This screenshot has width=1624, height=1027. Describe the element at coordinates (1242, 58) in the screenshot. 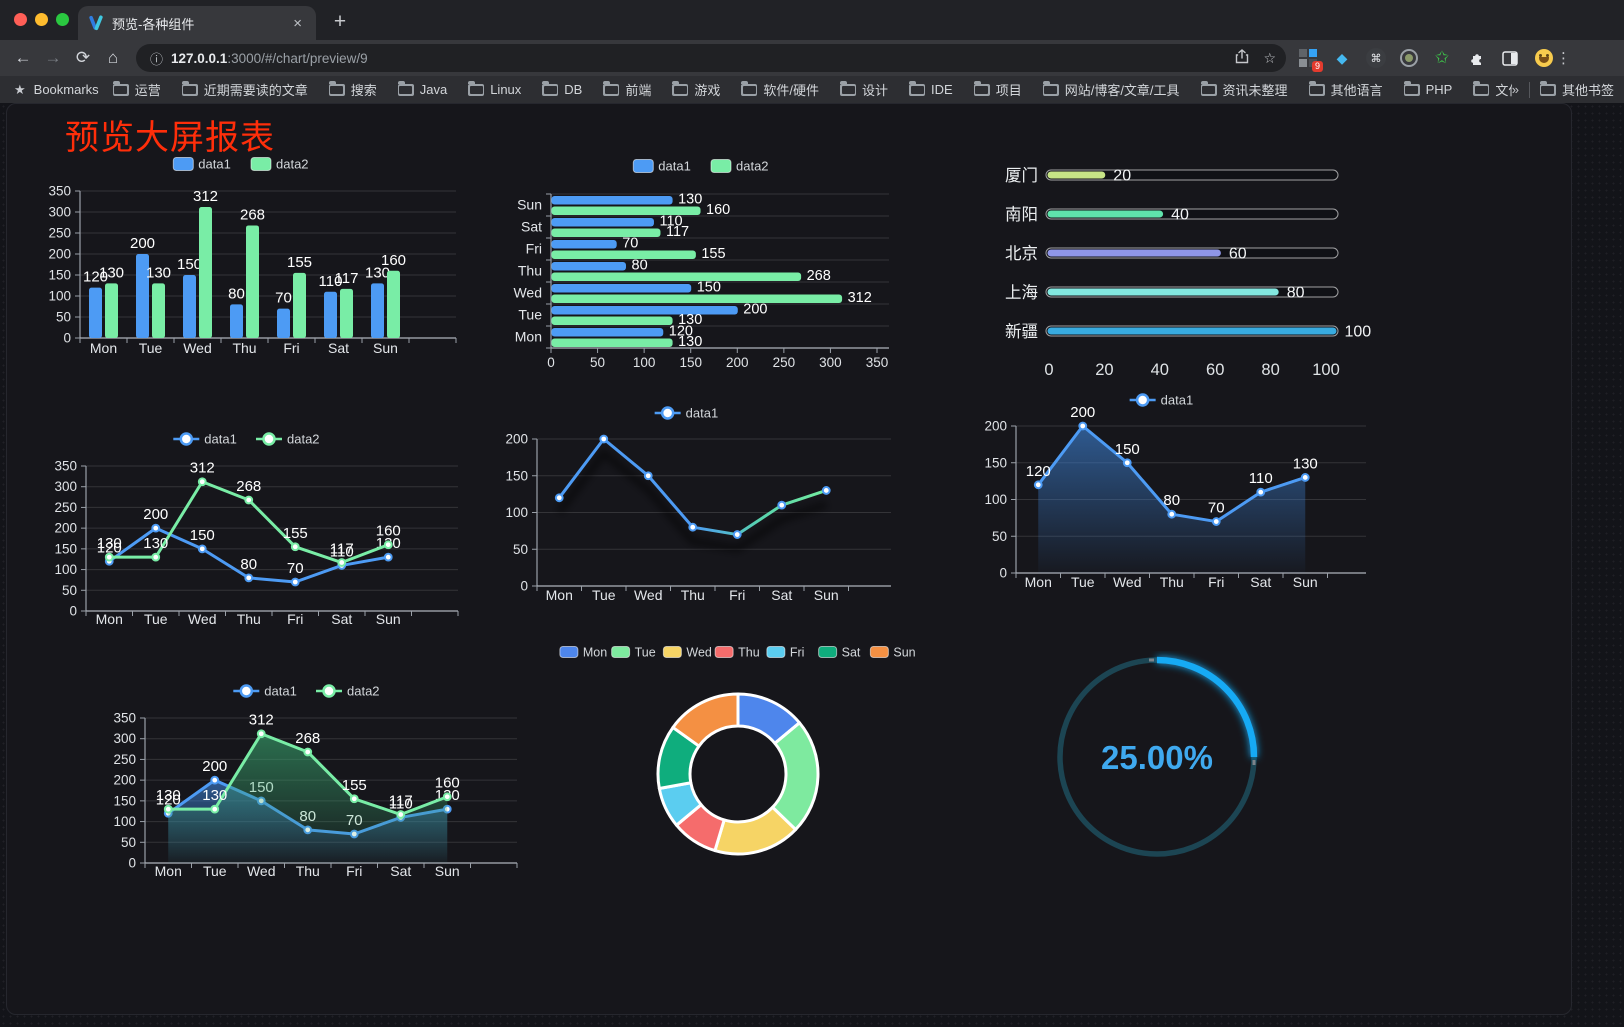

I see `share-icon` at that location.